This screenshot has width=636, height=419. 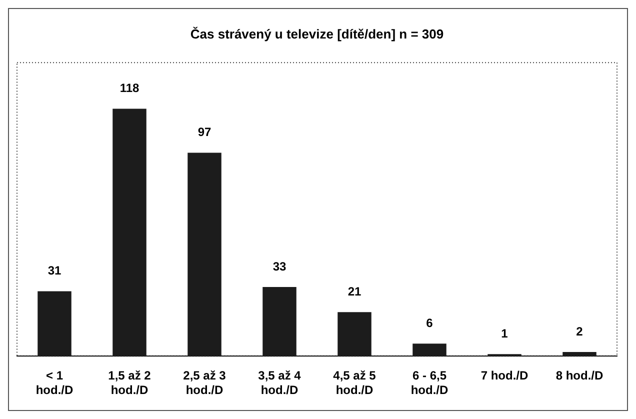 I want to click on data-label: 2, so click(x=580, y=331).